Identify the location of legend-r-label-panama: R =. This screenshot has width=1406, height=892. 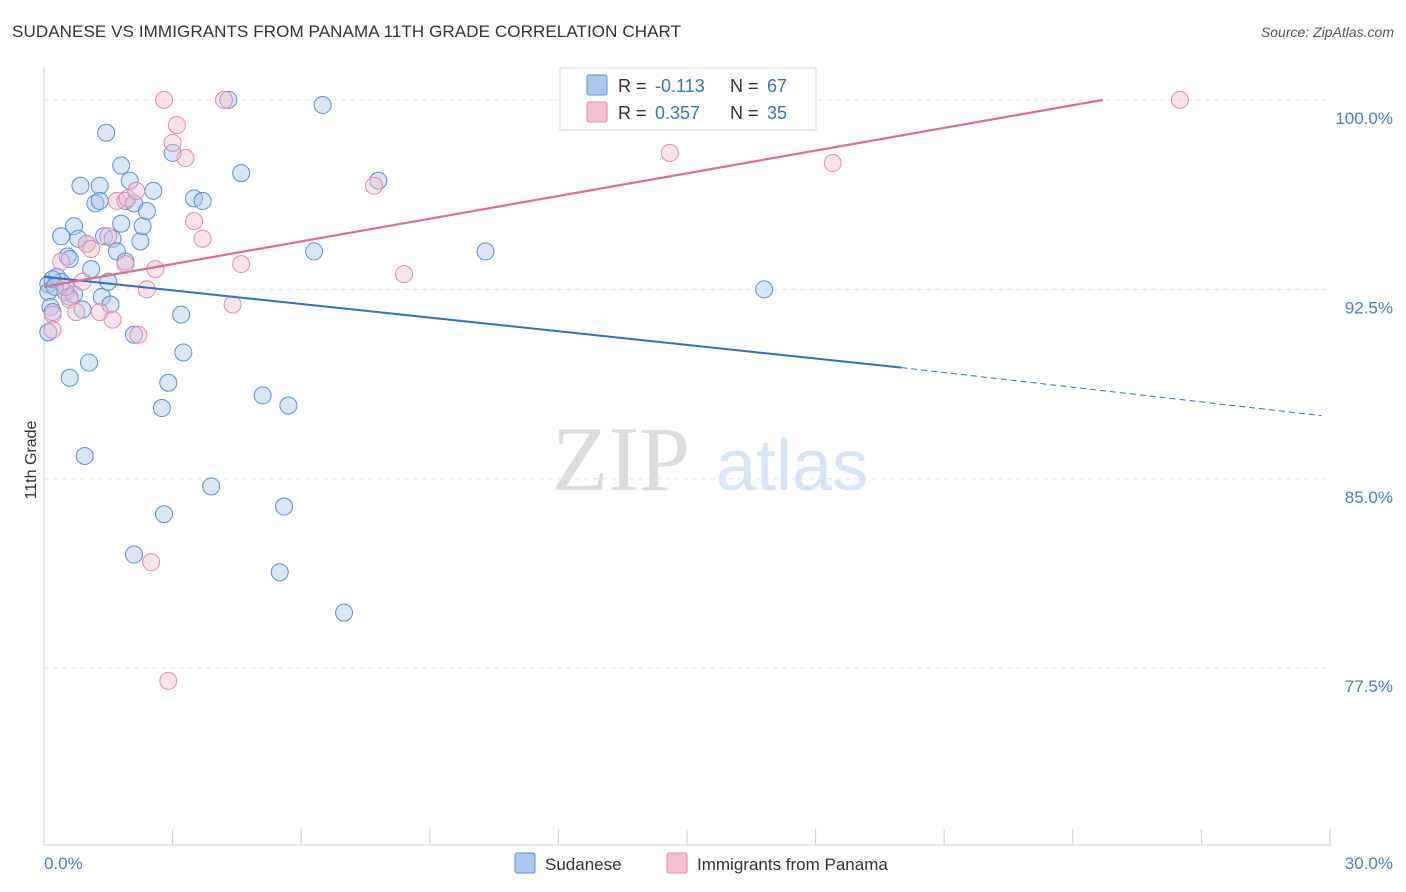
(632, 113).